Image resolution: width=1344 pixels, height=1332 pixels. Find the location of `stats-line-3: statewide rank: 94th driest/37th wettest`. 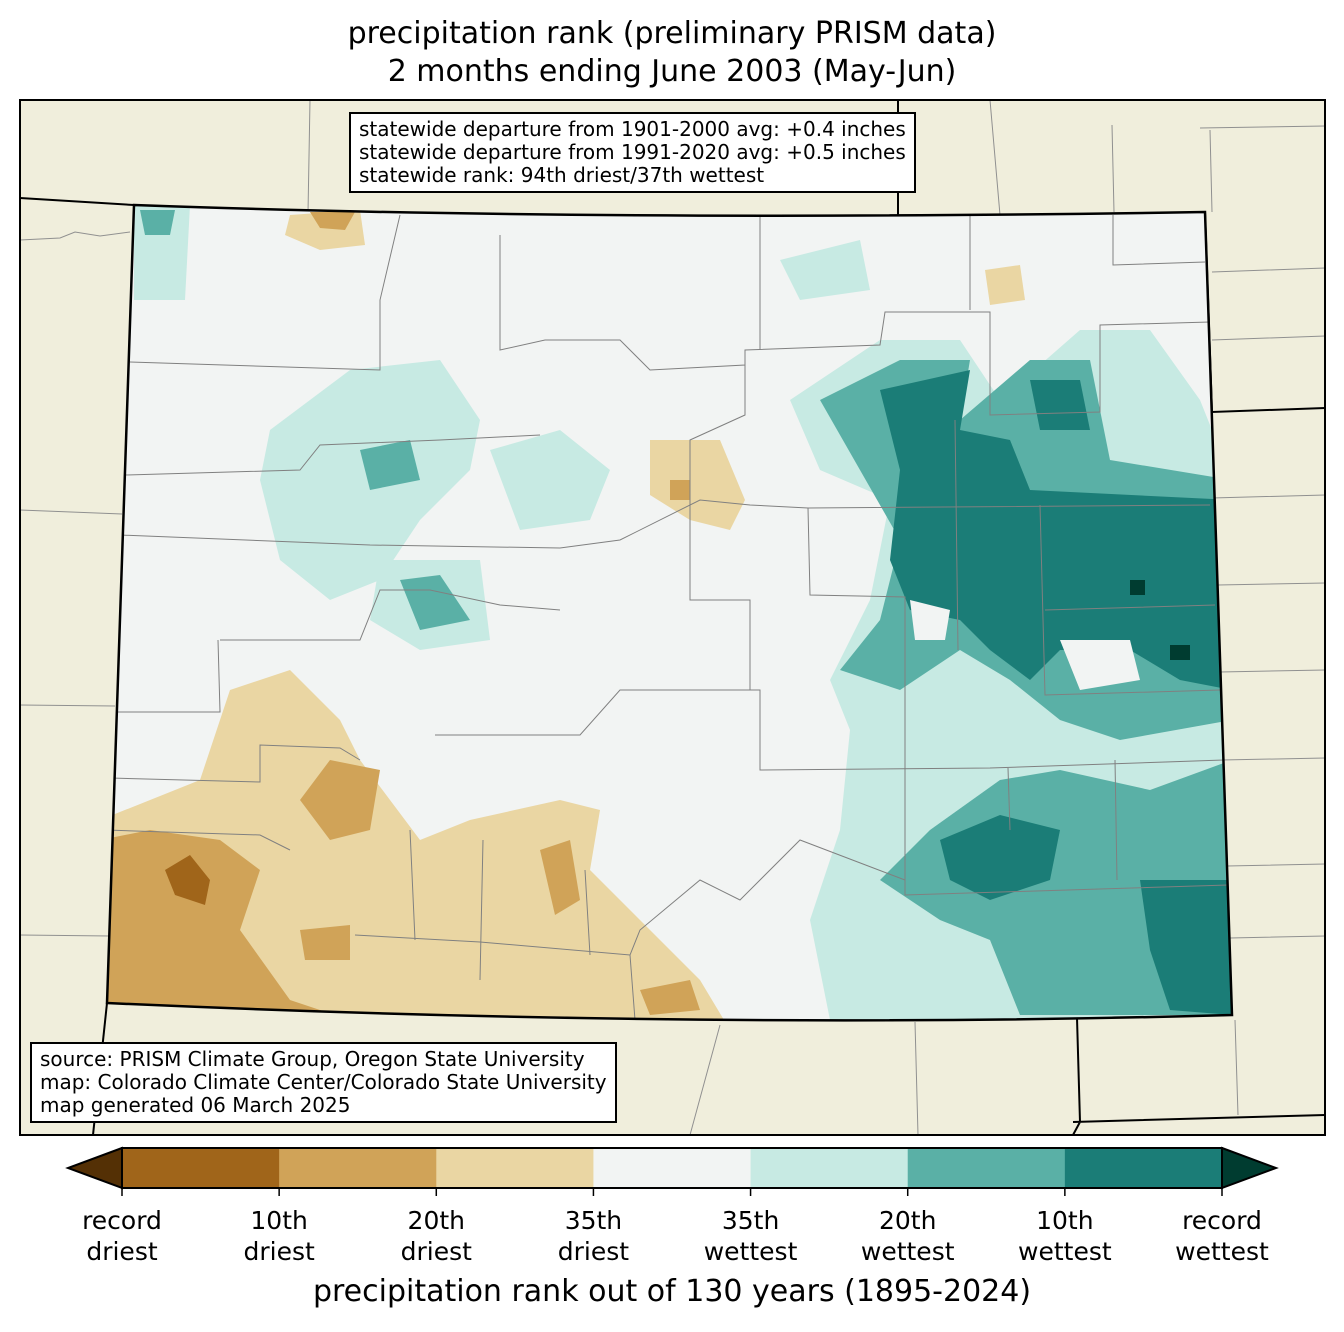

stats-line-3: statewide rank: 94th driest/37th wettest is located at coordinates (562, 175).